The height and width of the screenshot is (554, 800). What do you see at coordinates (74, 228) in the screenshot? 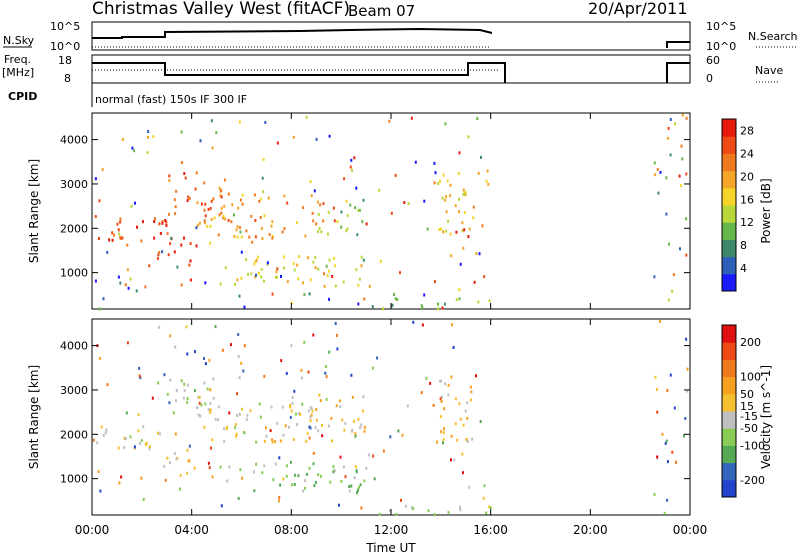
I see `y-tick-label: 2000` at bounding box center [74, 228].